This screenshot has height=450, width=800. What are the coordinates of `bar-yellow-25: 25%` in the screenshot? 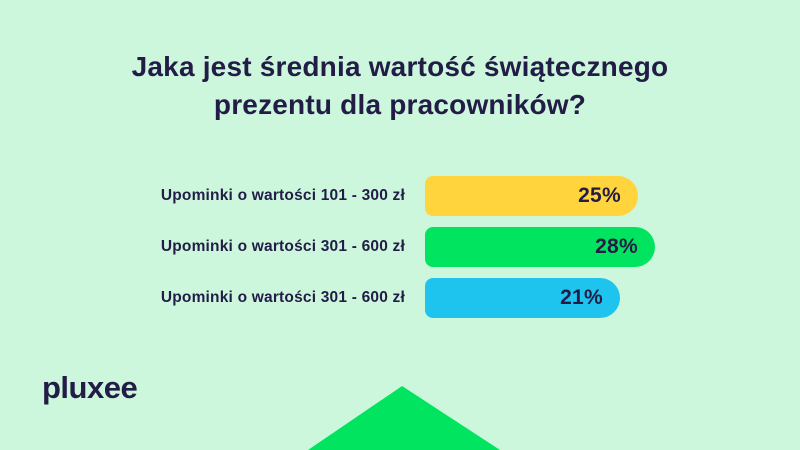 It's located at (531, 196).